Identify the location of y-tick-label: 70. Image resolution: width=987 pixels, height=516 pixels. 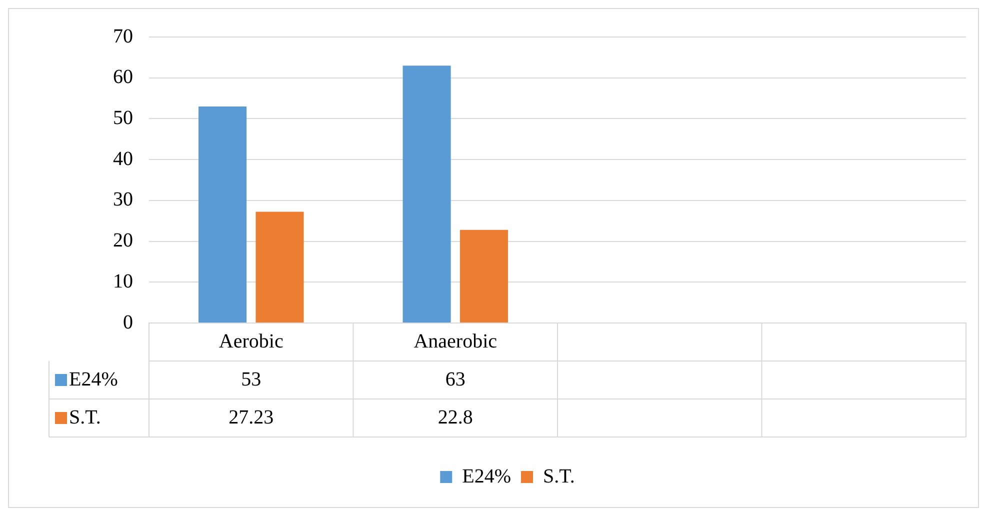
(123, 36).